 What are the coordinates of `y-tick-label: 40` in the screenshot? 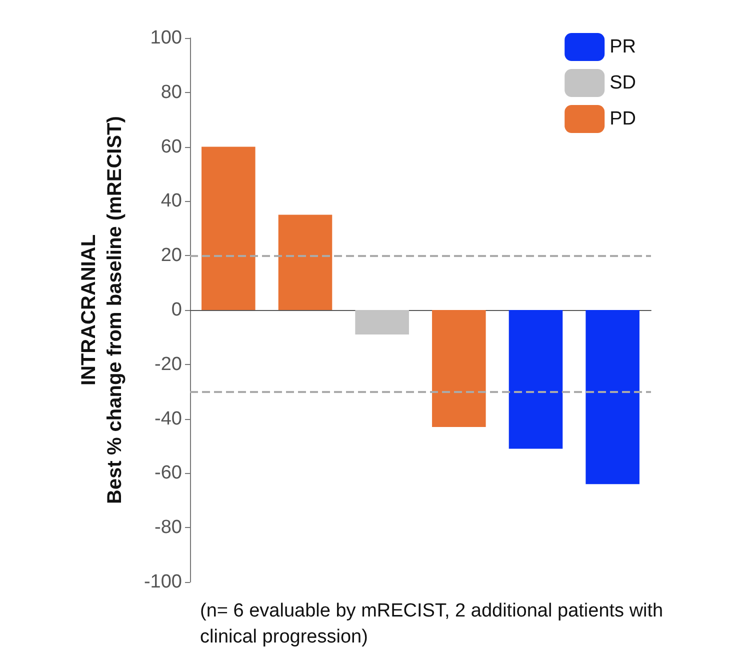 It's located at (171, 201).